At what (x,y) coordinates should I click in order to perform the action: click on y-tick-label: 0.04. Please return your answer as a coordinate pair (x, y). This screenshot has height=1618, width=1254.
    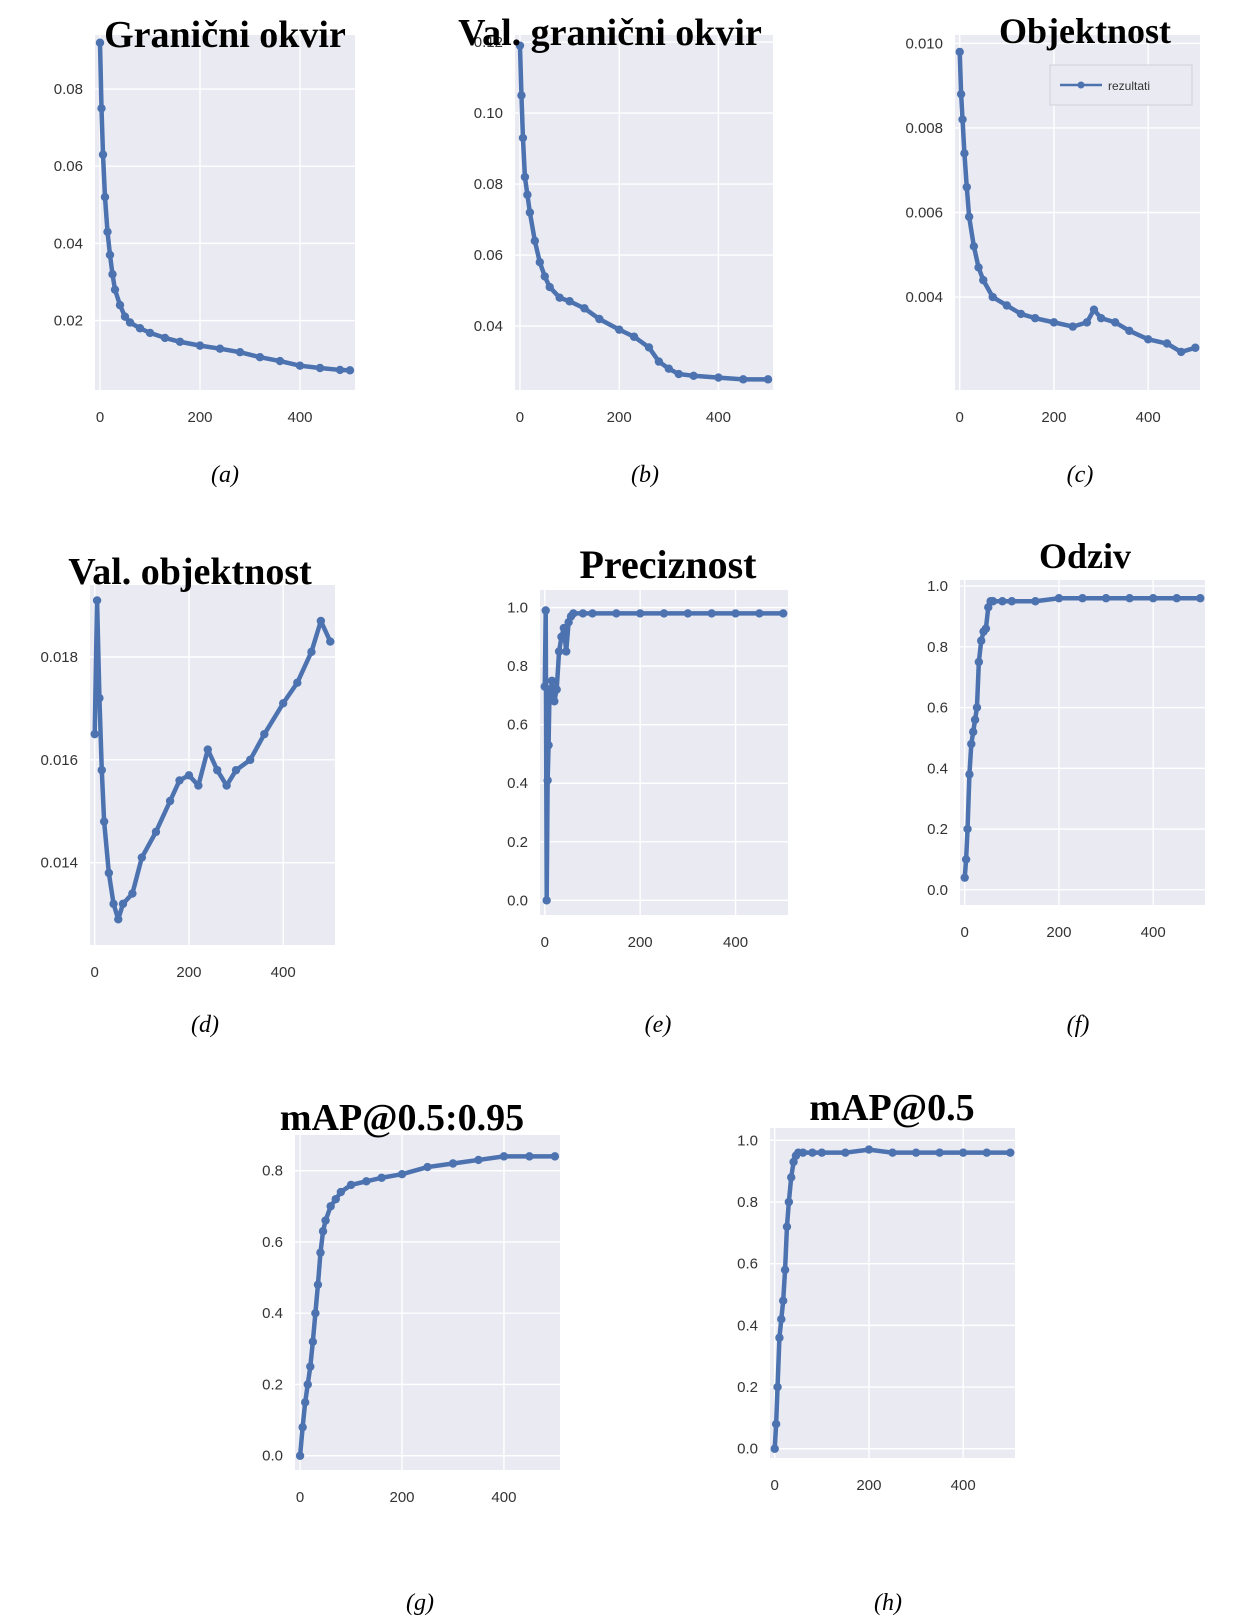
    Looking at the image, I should click on (488, 326).